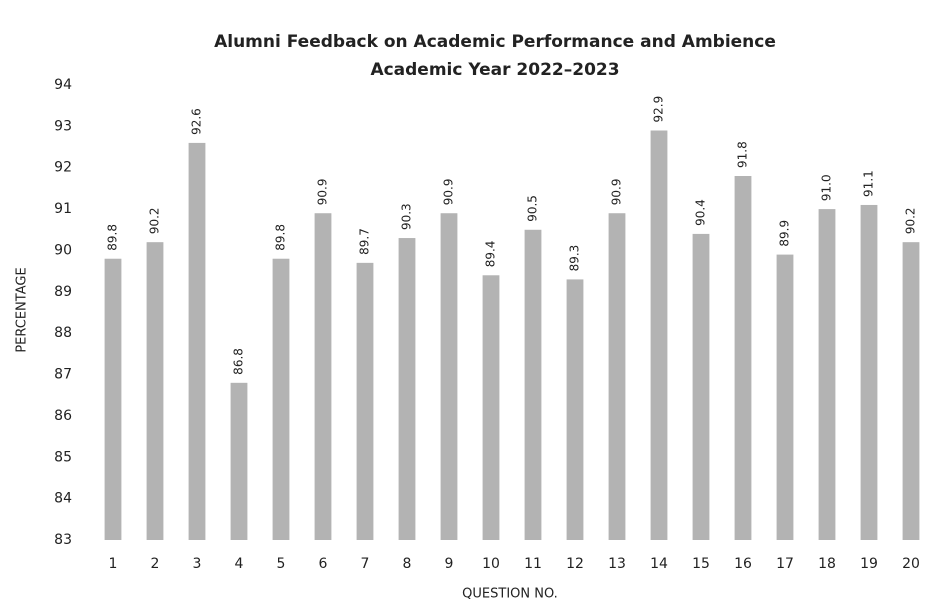 The width and height of the screenshot is (941, 612). What do you see at coordinates (63, 209) in the screenshot?
I see `y-tick-label: 91` at bounding box center [63, 209].